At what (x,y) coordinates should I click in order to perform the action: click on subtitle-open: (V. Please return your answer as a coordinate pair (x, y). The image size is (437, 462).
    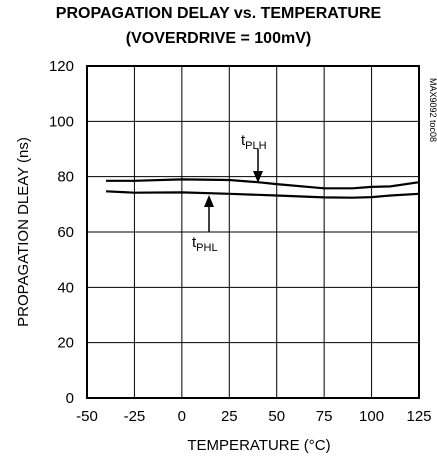
    Looking at the image, I should click on (133, 38).